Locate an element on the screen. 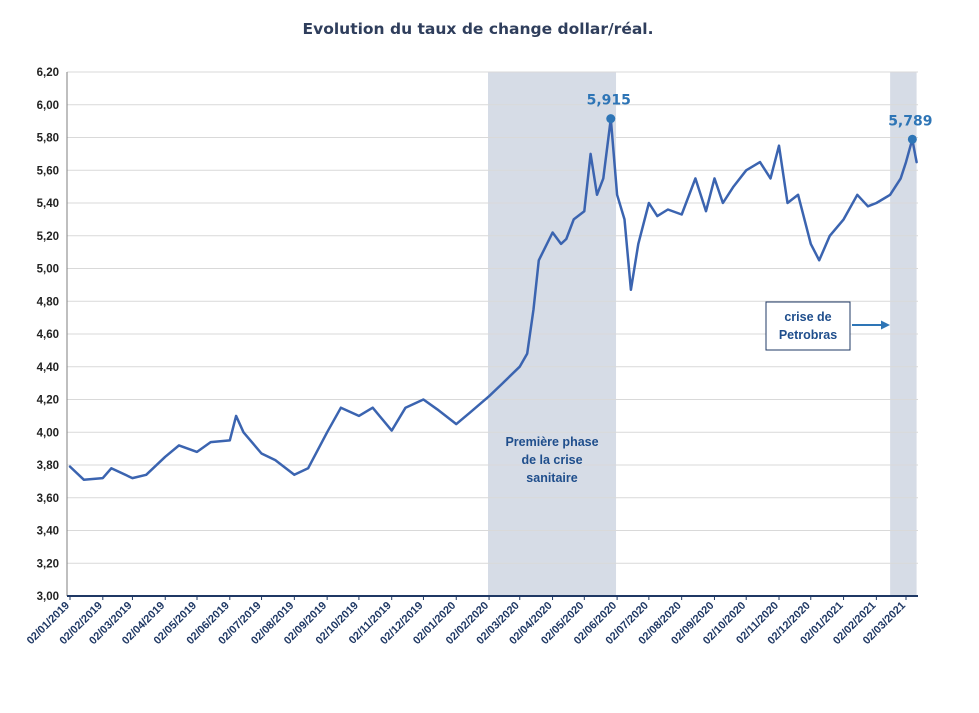 The width and height of the screenshot is (979, 713). y-tick-label: 3,80 is located at coordinates (48, 466).